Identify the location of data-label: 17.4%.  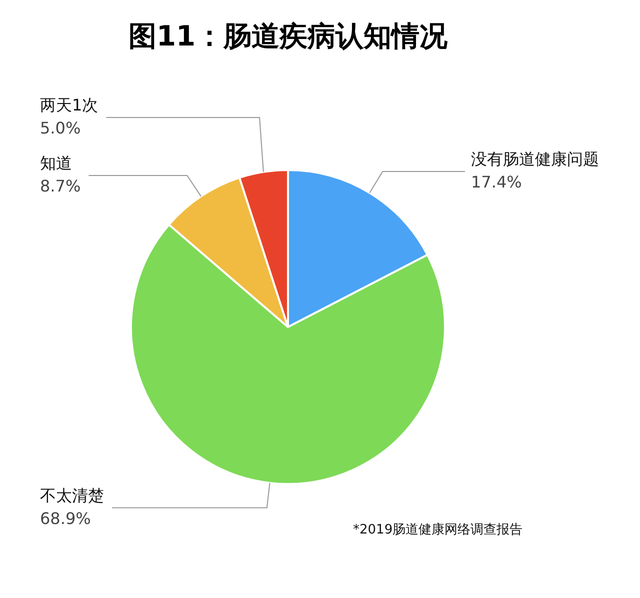
(496, 182).